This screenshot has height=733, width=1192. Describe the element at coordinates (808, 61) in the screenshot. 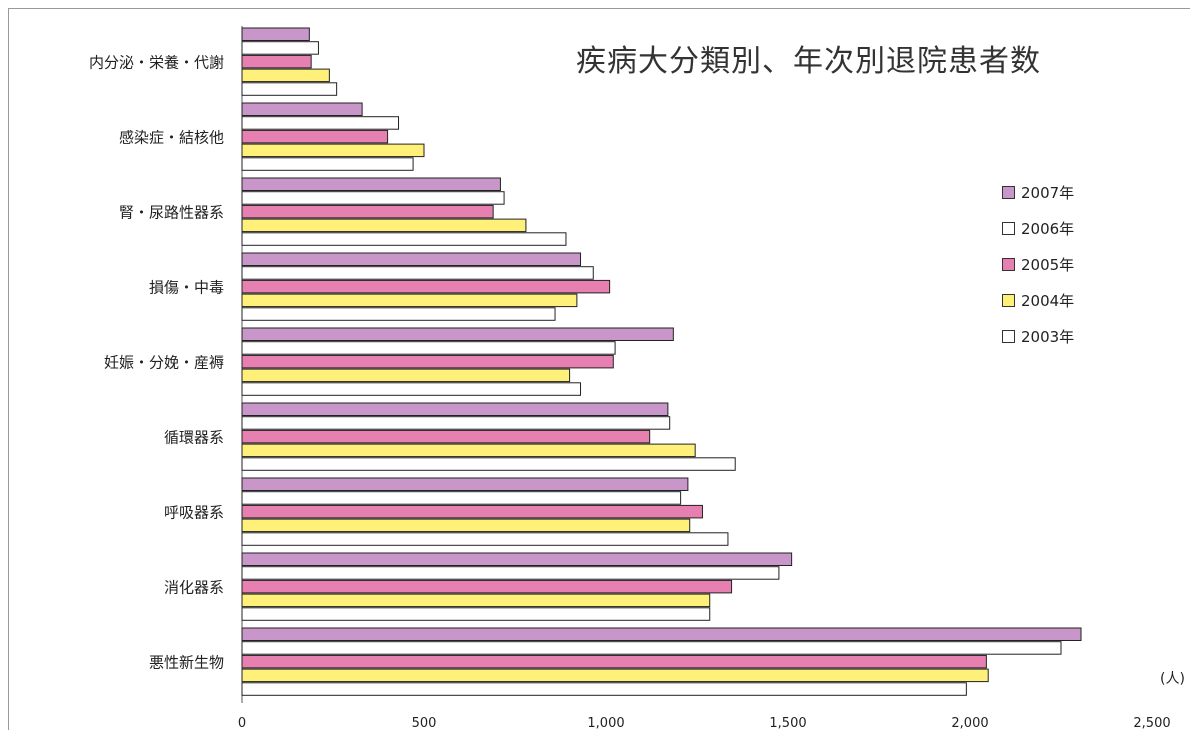

I see `chart-title: 疾病大分類別、年次別退院患者数` at that location.